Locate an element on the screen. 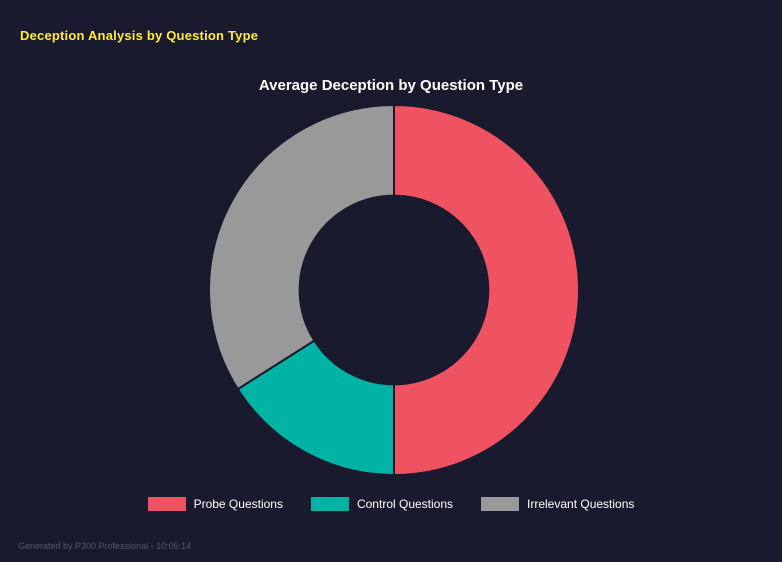 This screenshot has height=562, width=782. legend-label: Irrelevant Questions is located at coordinates (581, 504).